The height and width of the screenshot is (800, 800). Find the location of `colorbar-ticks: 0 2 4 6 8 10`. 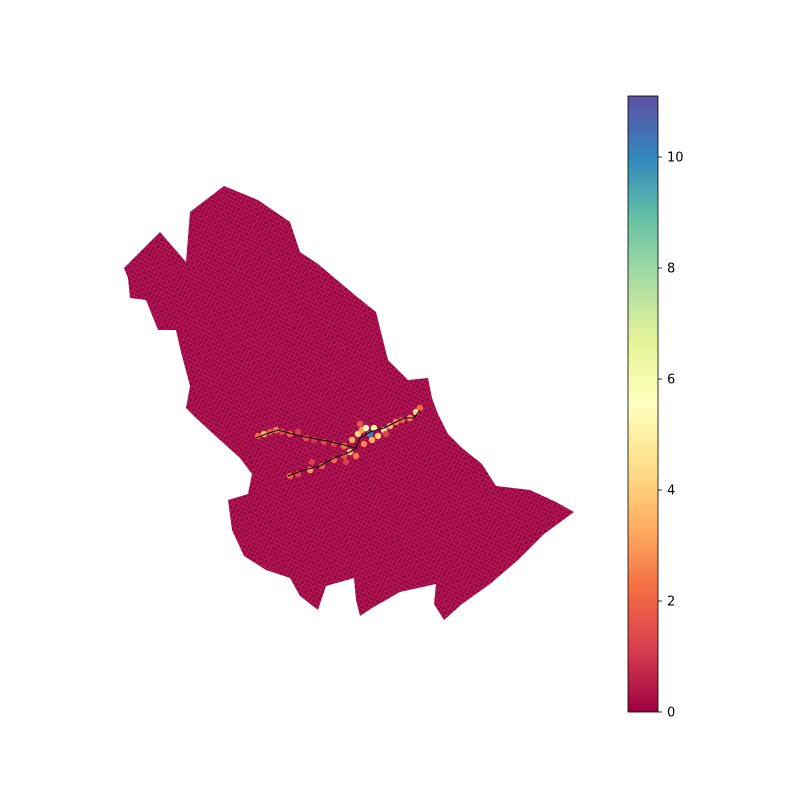

colorbar-ticks: 0 2 4 6 8 10 is located at coordinates (671, 436).